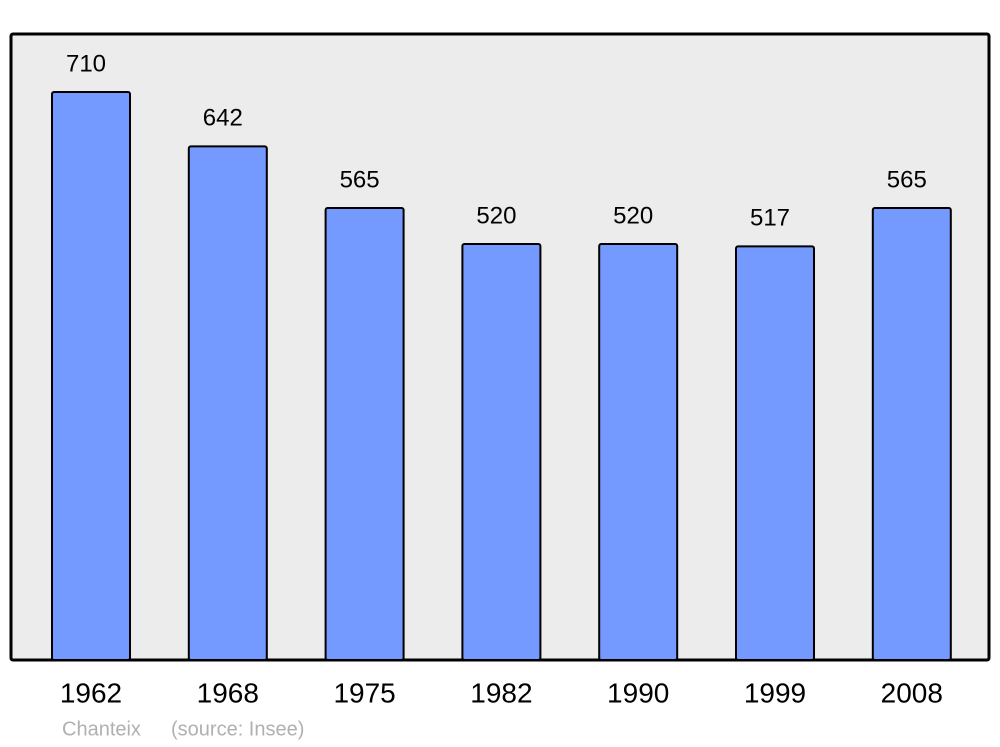 This screenshot has width=1000, height=747. What do you see at coordinates (638, 692) in the screenshot?
I see `x-tick-label: 1990` at bounding box center [638, 692].